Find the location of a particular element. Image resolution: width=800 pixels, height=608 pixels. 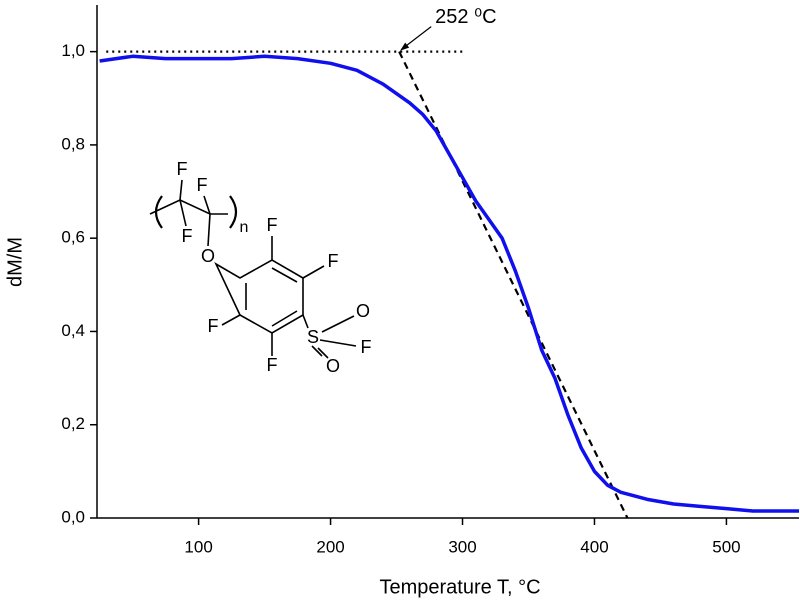

subscript: n is located at coordinates (244, 227).